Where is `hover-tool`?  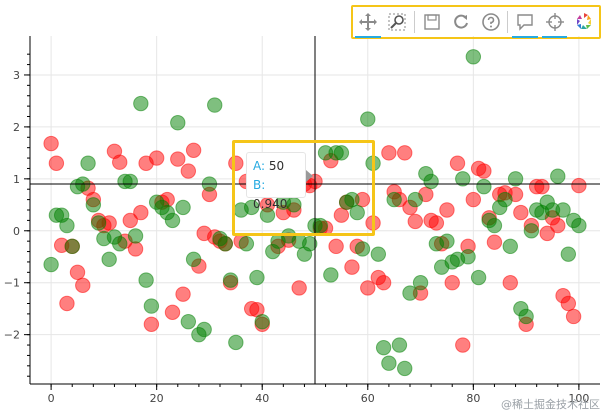
hover-tool is located at coordinates (525, 22).